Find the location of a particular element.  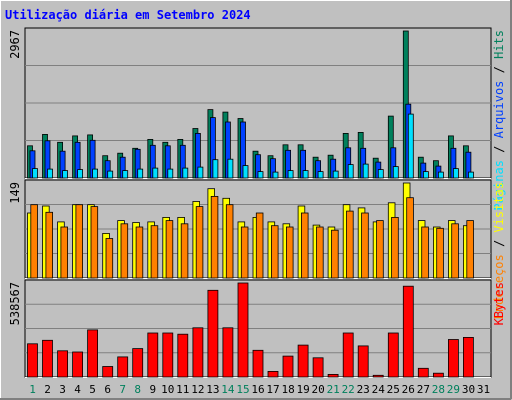

day-label-26: 26 is located at coordinates (408, 389).